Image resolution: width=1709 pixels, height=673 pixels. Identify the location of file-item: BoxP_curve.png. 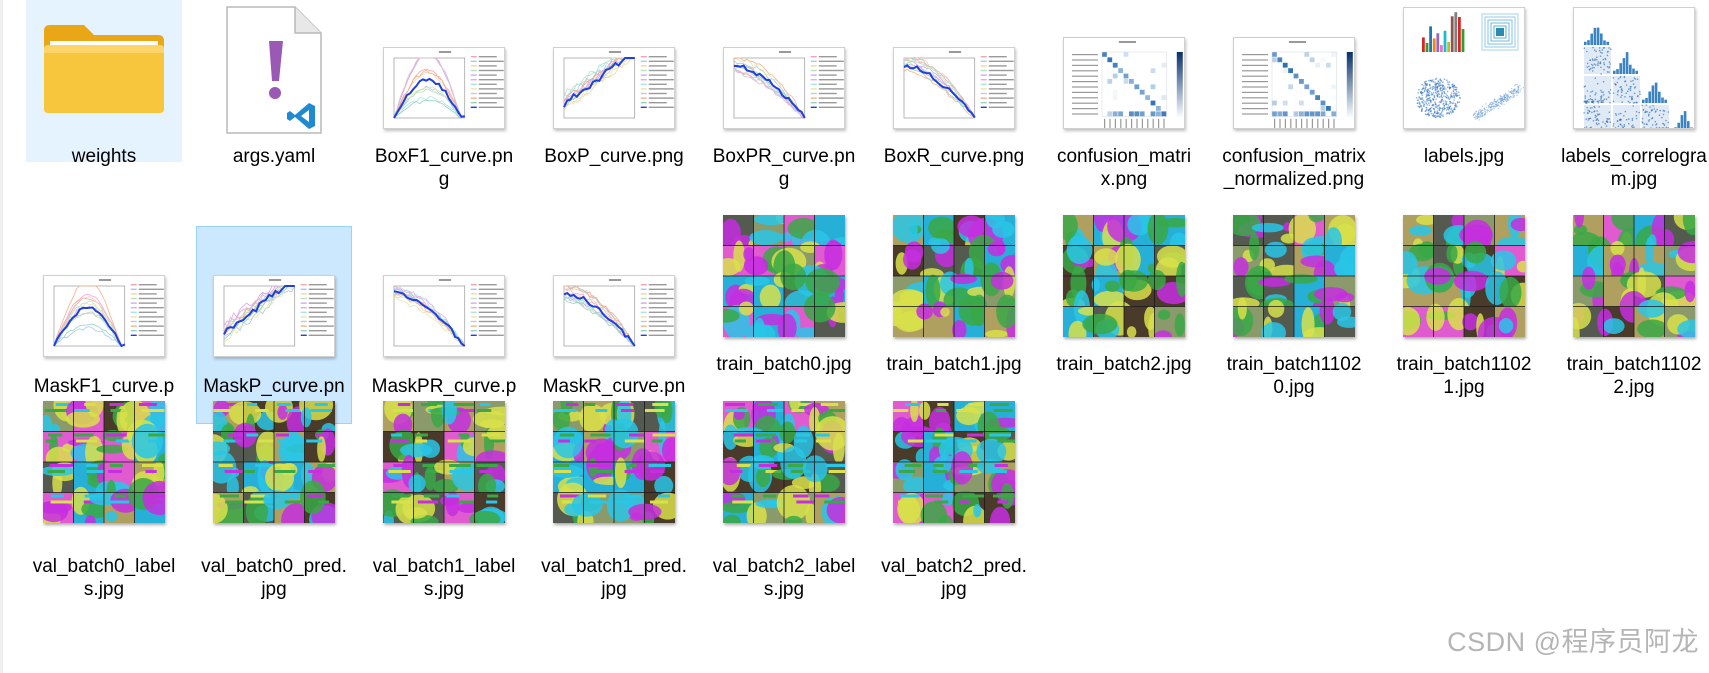
(614, 100).